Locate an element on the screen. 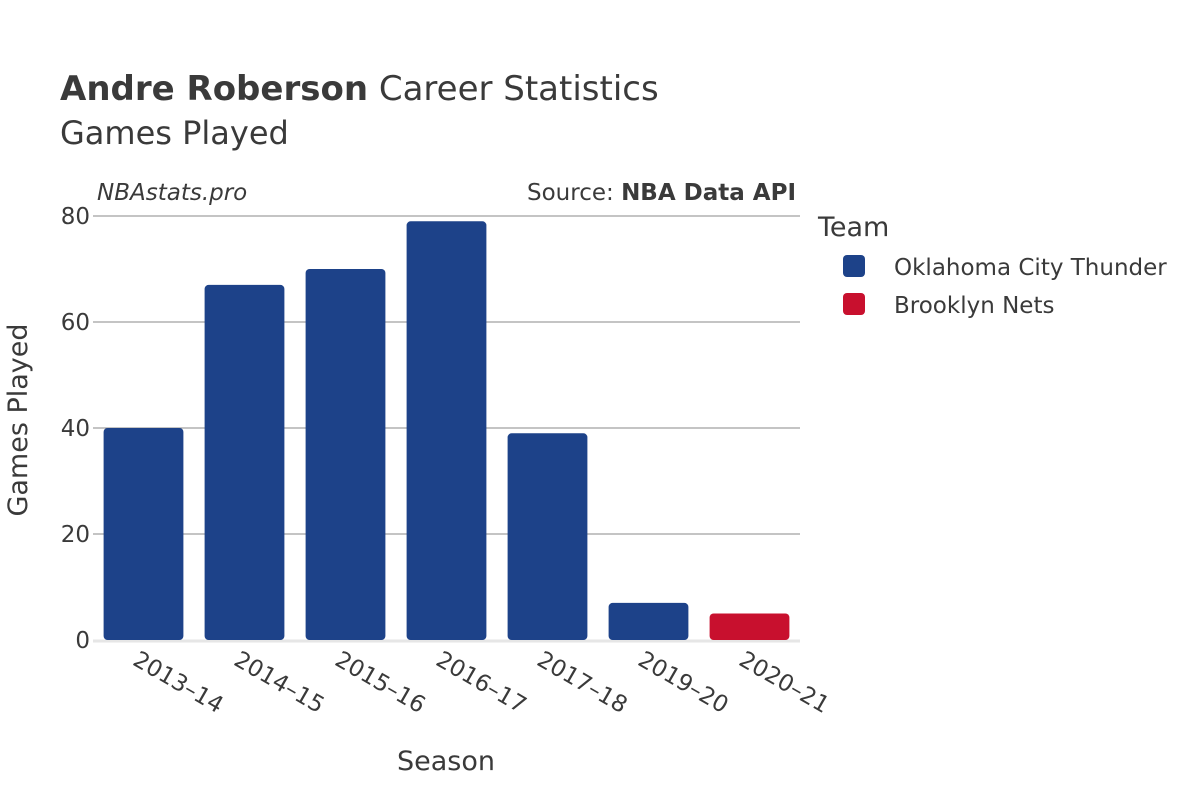 This screenshot has width=1200, height=800. bar-2015–16 is located at coordinates (345, 454).